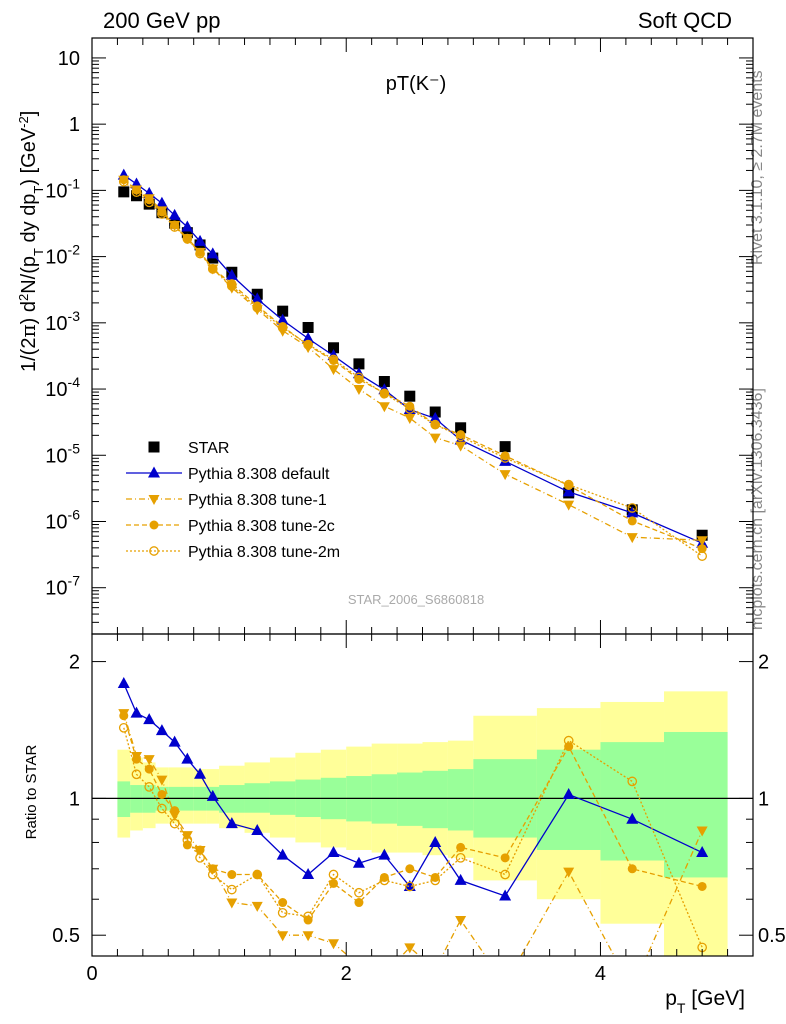 This screenshot has height=1024, width=786. I want to click on ratio-line-pythia-8-308-tune-2c, so click(413, 818).